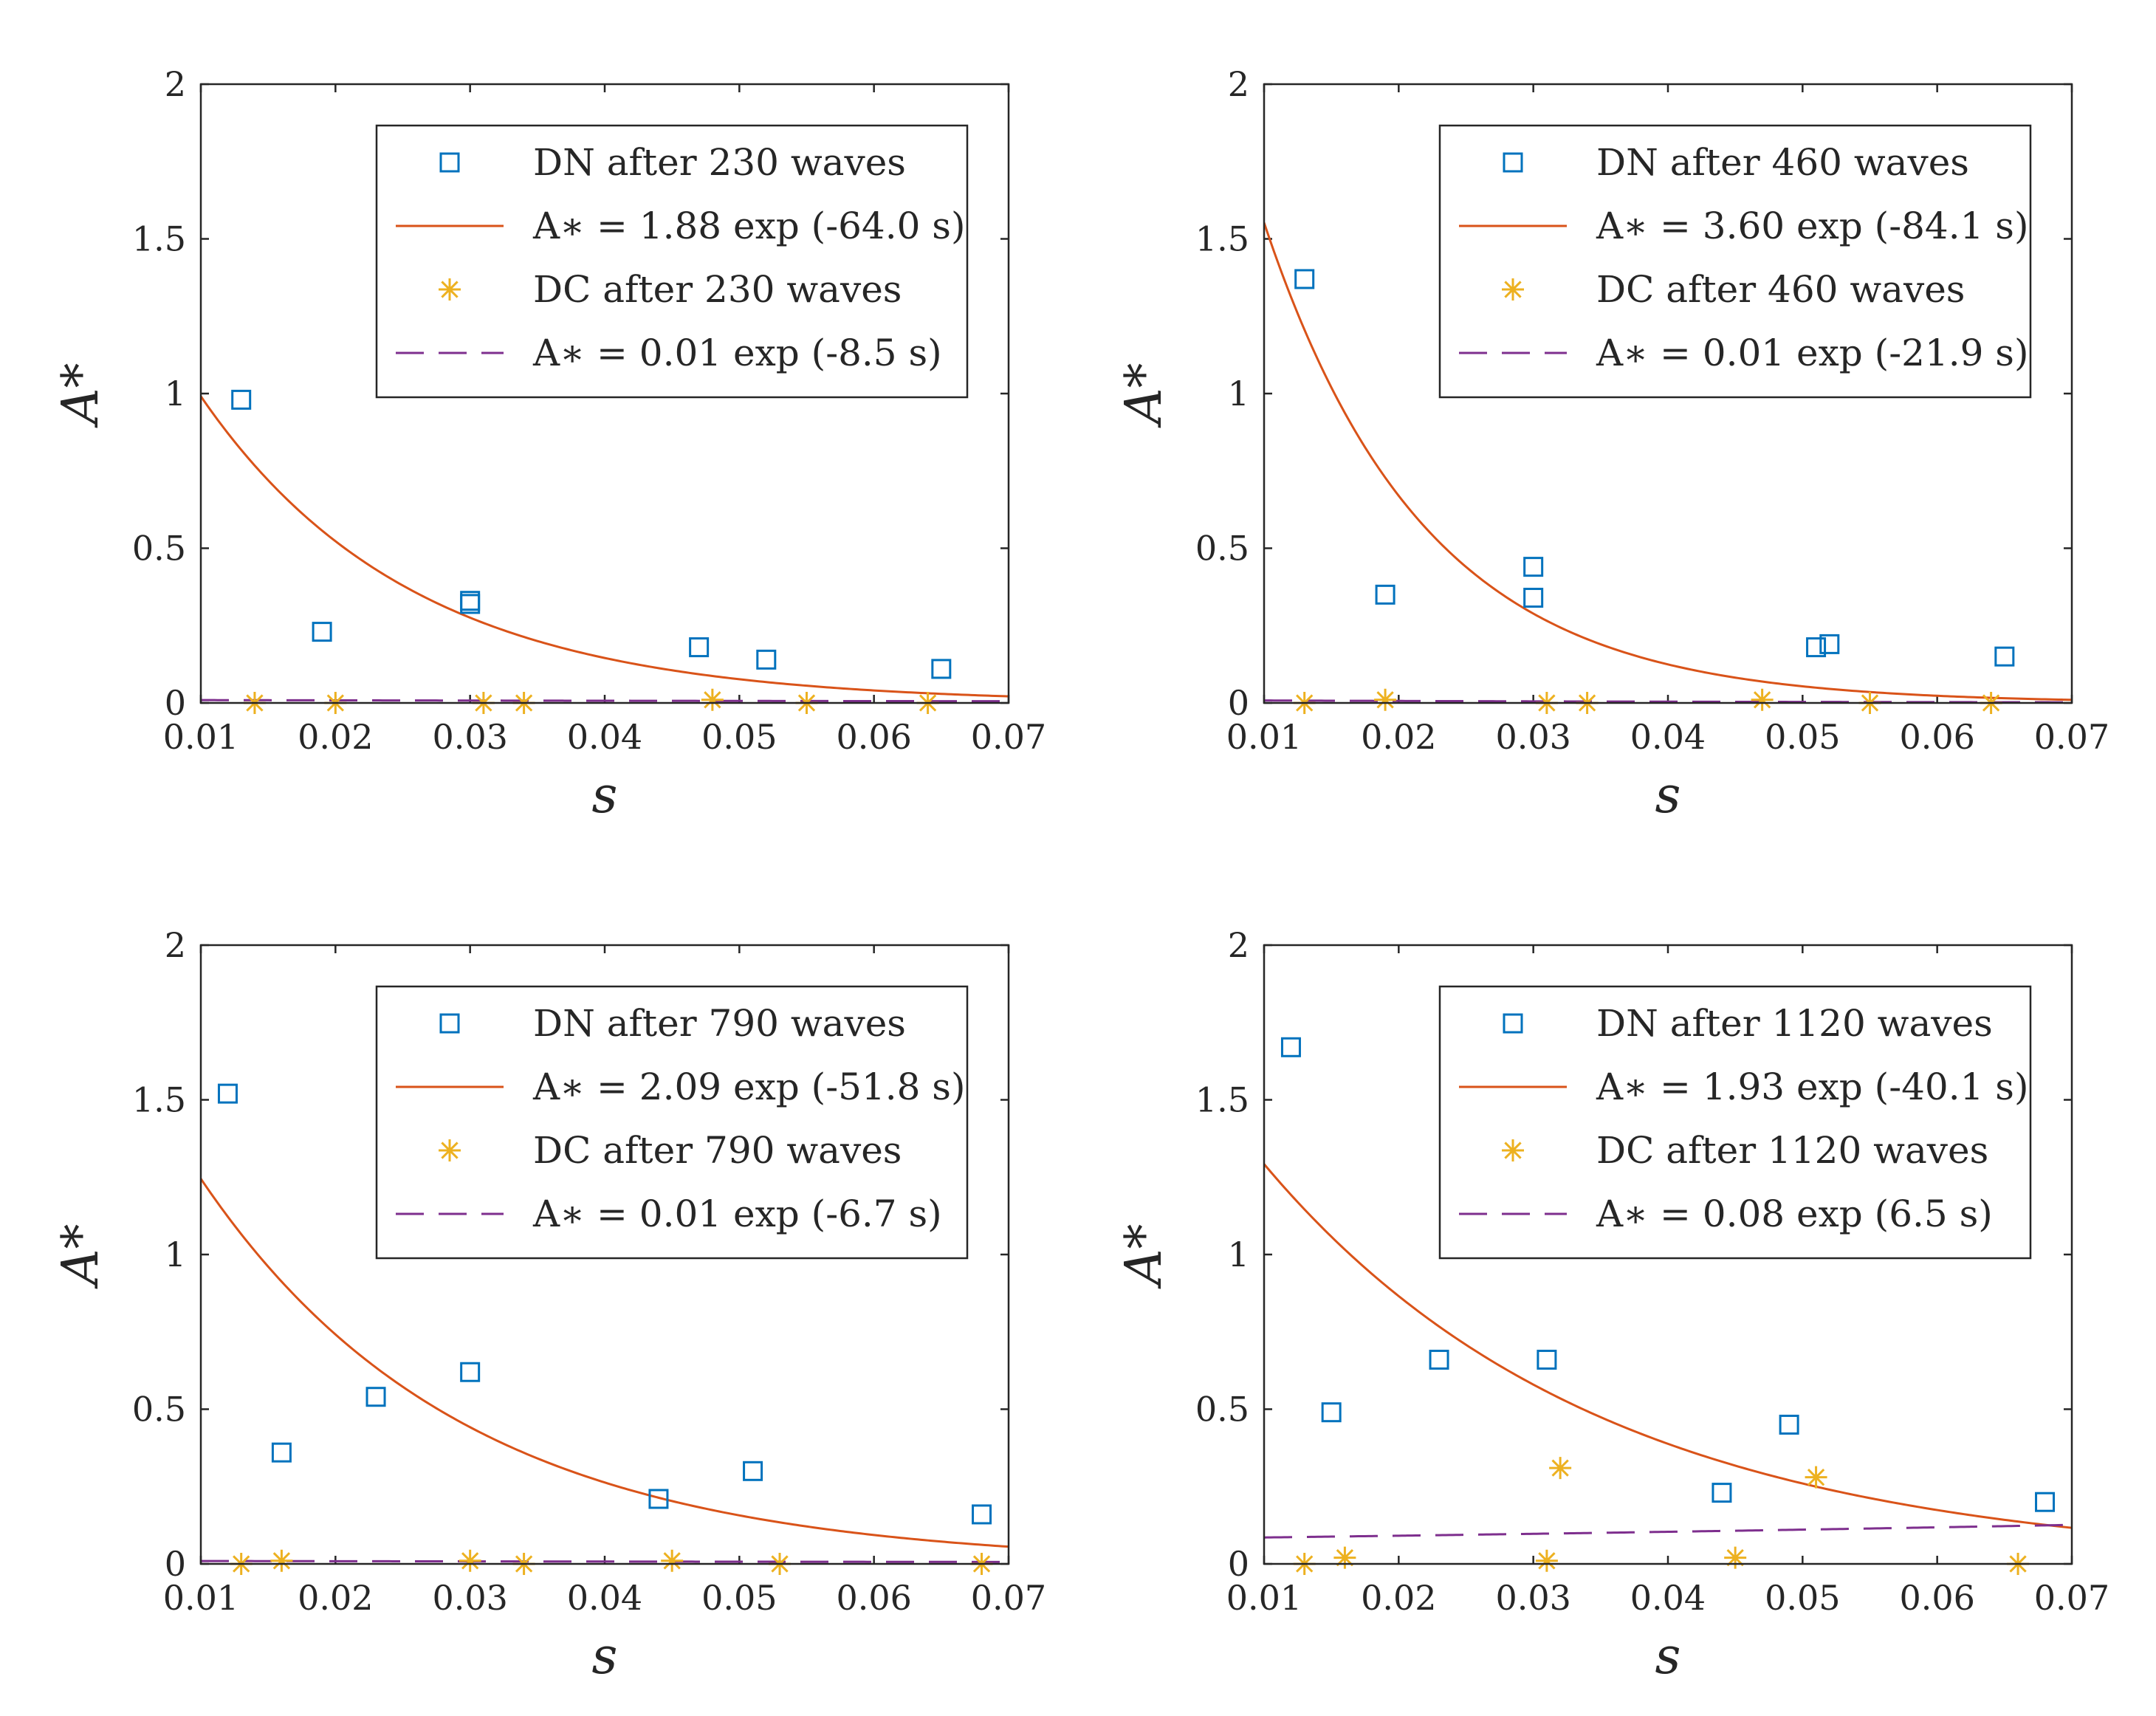 This screenshot has height=1716, width=2156. Describe the element at coordinates (720, 1023) in the screenshot. I see `legend-label: DN after 790 waves` at that location.